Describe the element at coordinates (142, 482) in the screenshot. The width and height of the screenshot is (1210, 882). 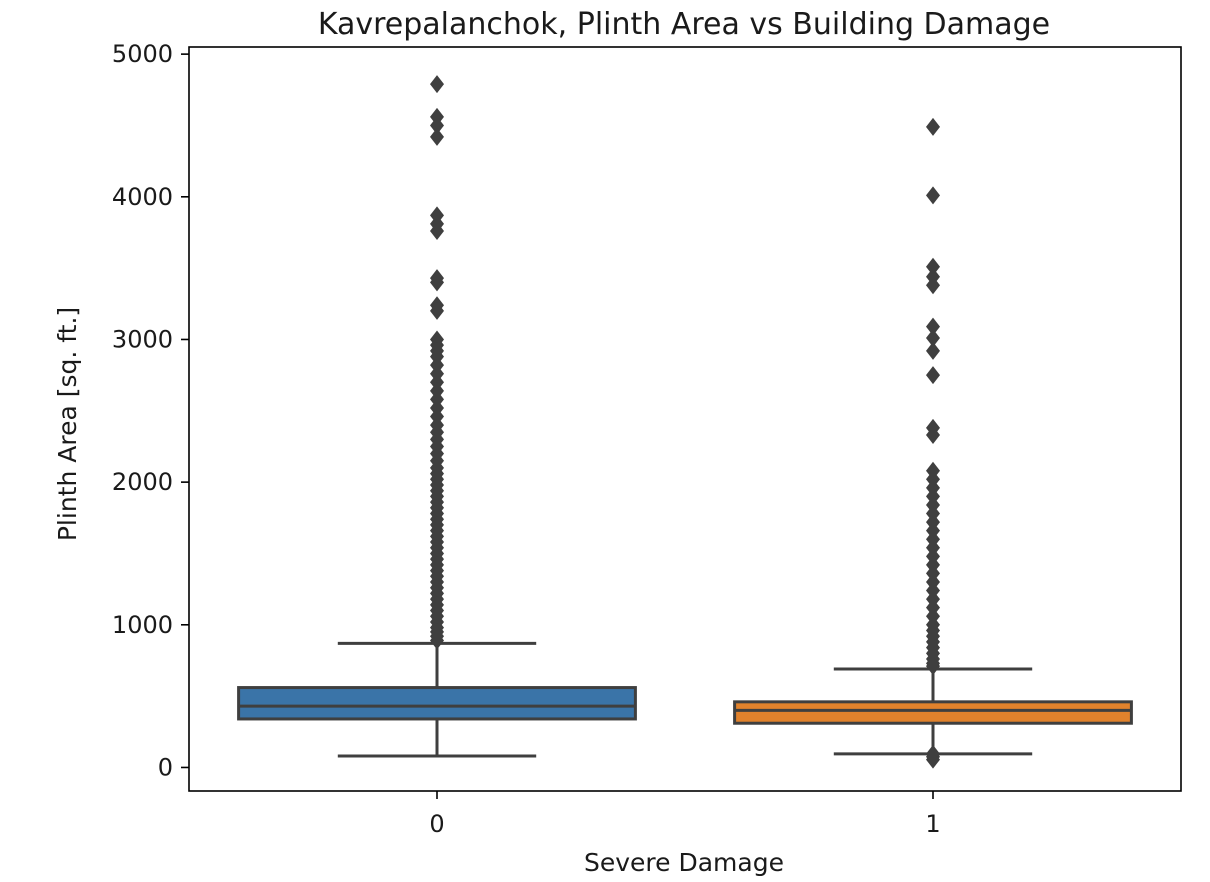
I see `y-tick-label: 2000` at that location.